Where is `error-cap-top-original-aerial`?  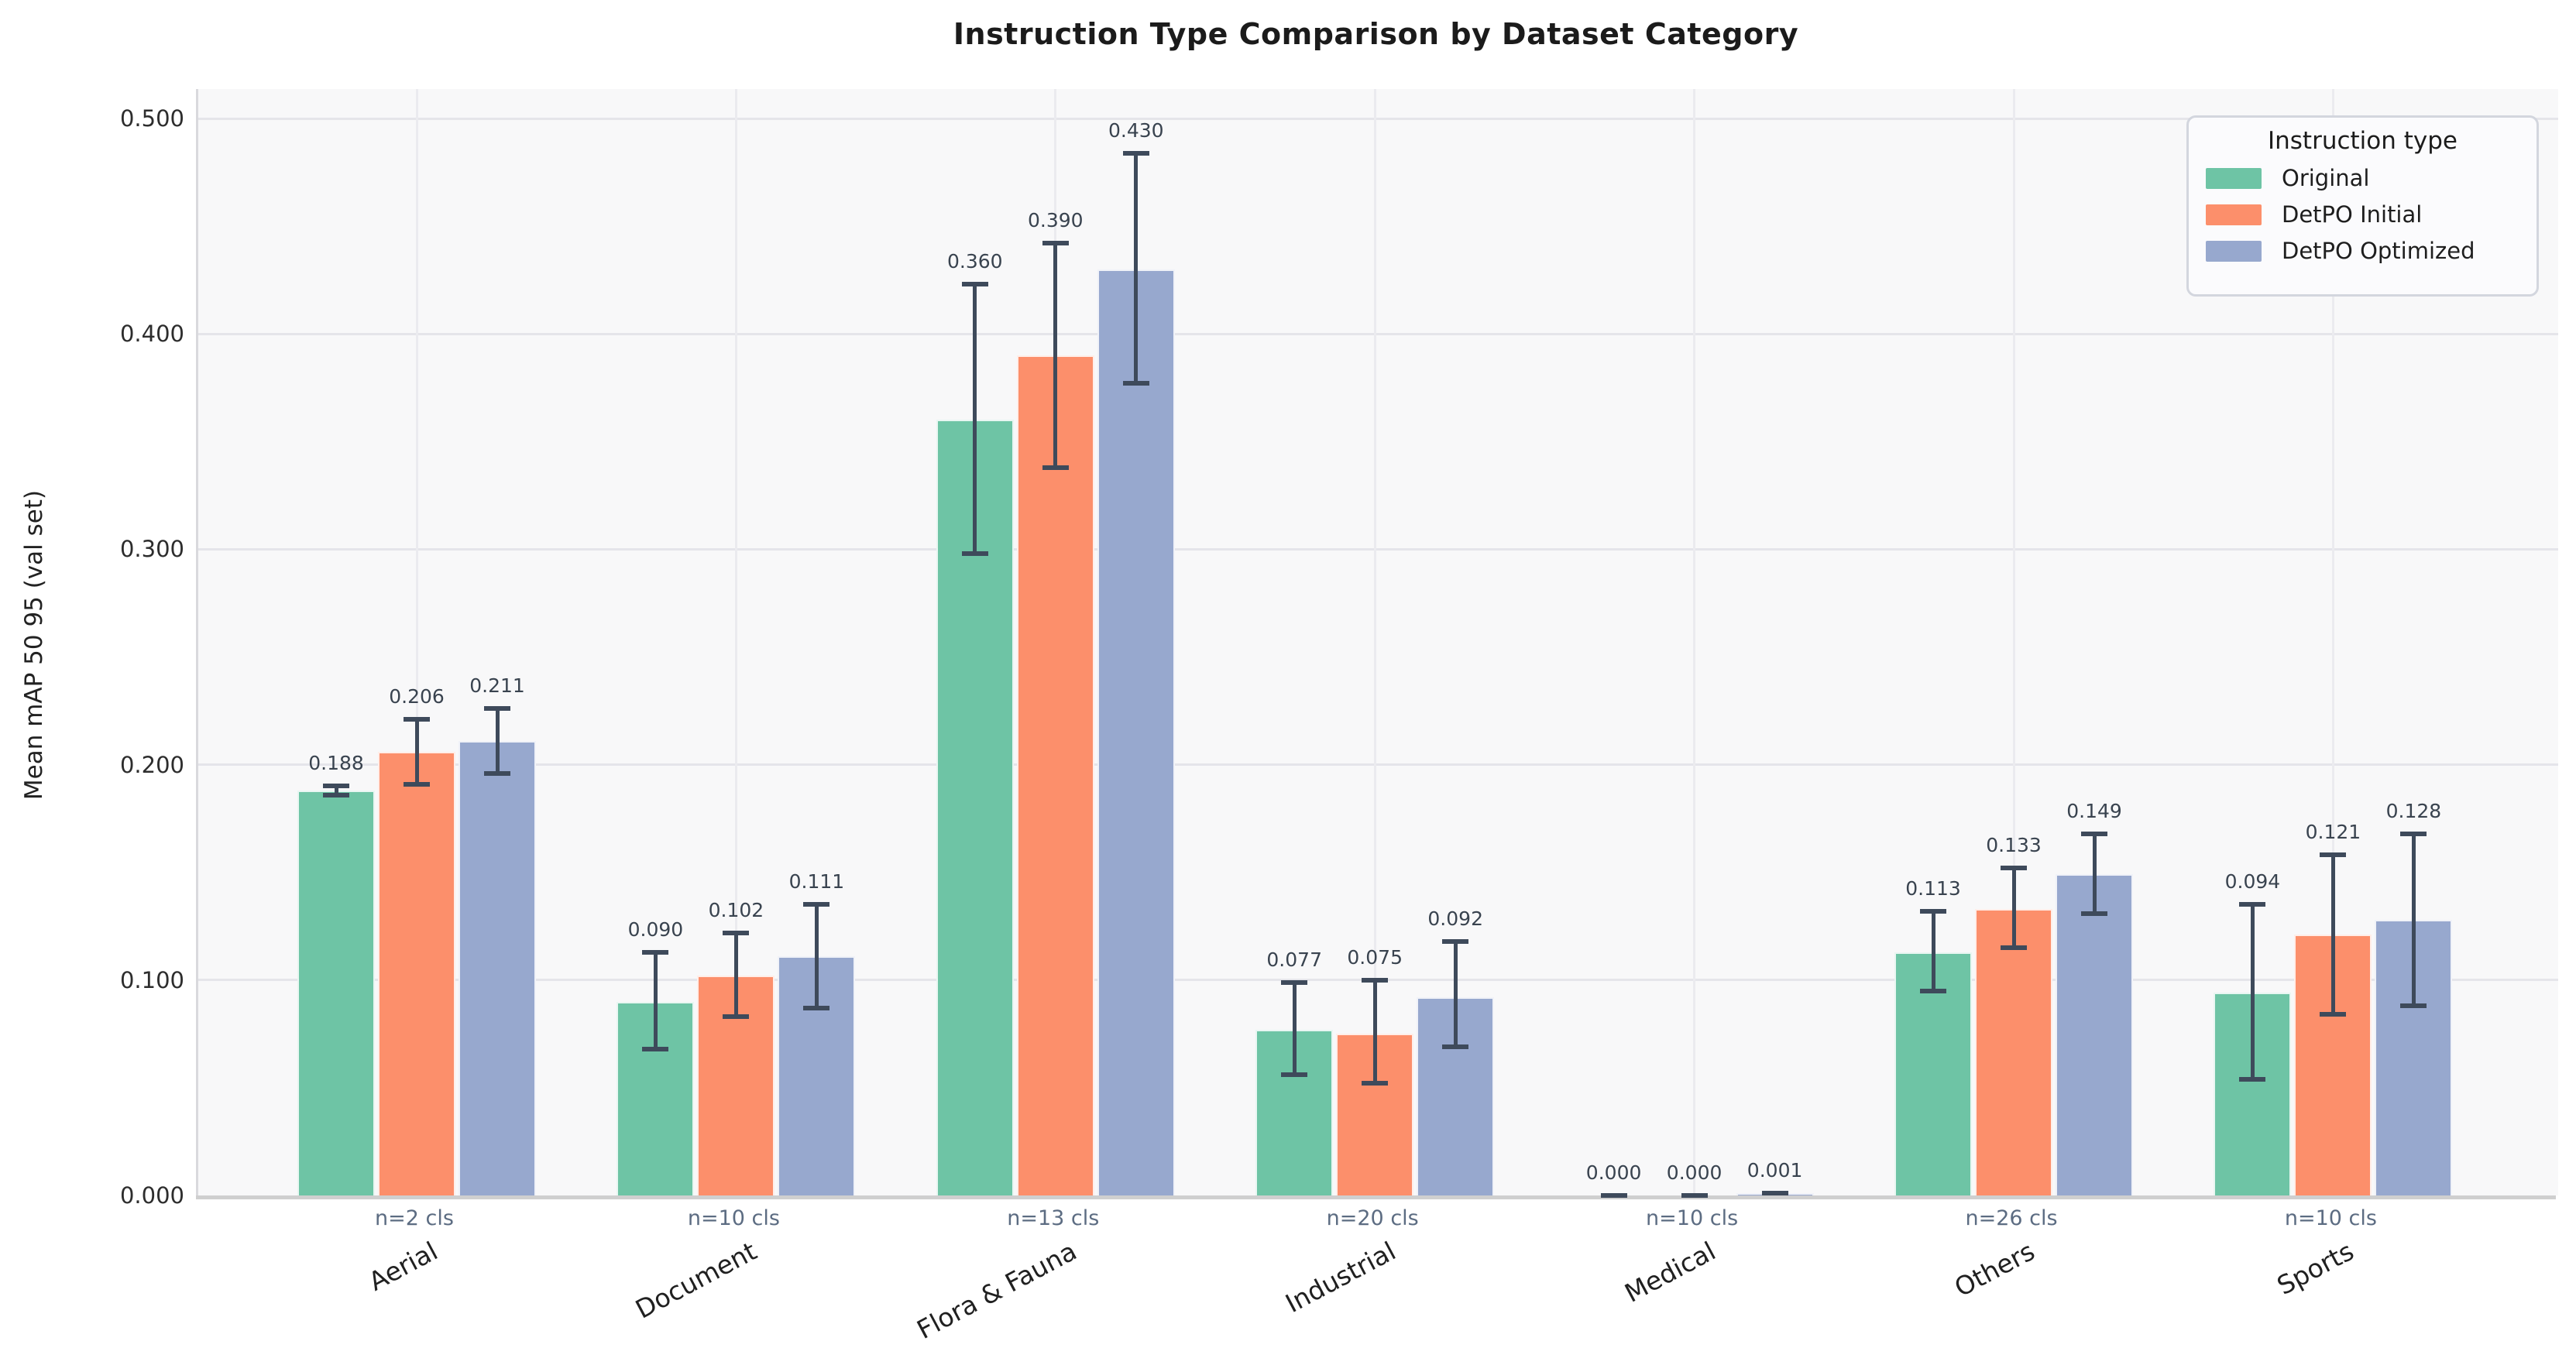 error-cap-top-original-aerial is located at coordinates (336, 787).